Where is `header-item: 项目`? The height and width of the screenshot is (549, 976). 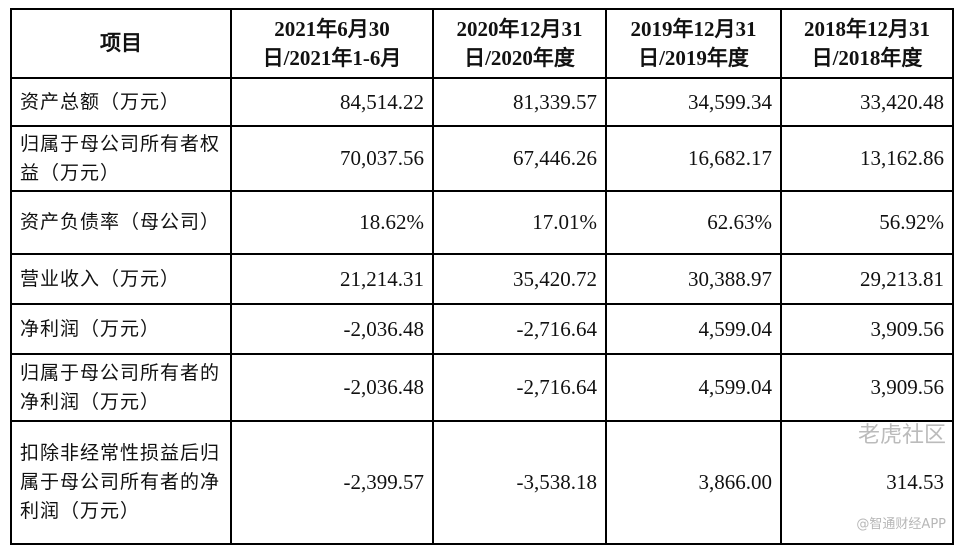
header-item: 项目 is located at coordinates (121, 43).